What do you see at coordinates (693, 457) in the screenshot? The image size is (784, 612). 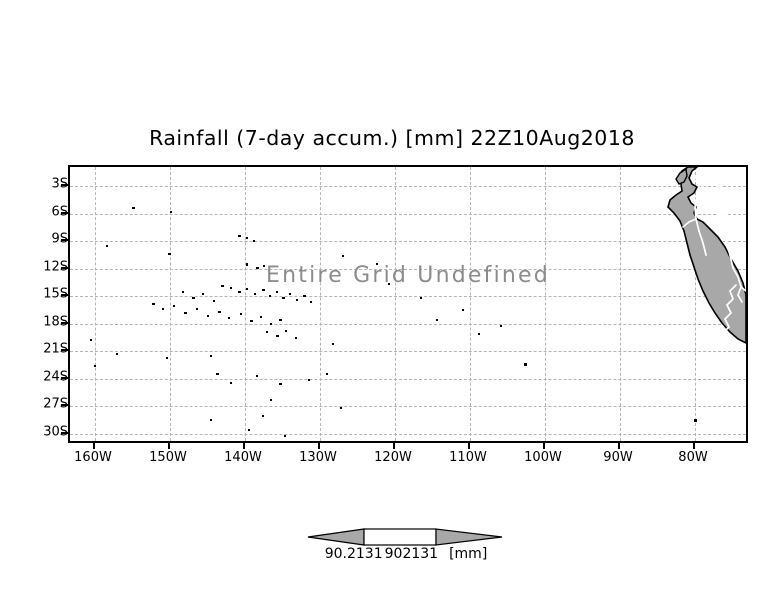 I see `x-axis-label: 80W` at bounding box center [693, 457].